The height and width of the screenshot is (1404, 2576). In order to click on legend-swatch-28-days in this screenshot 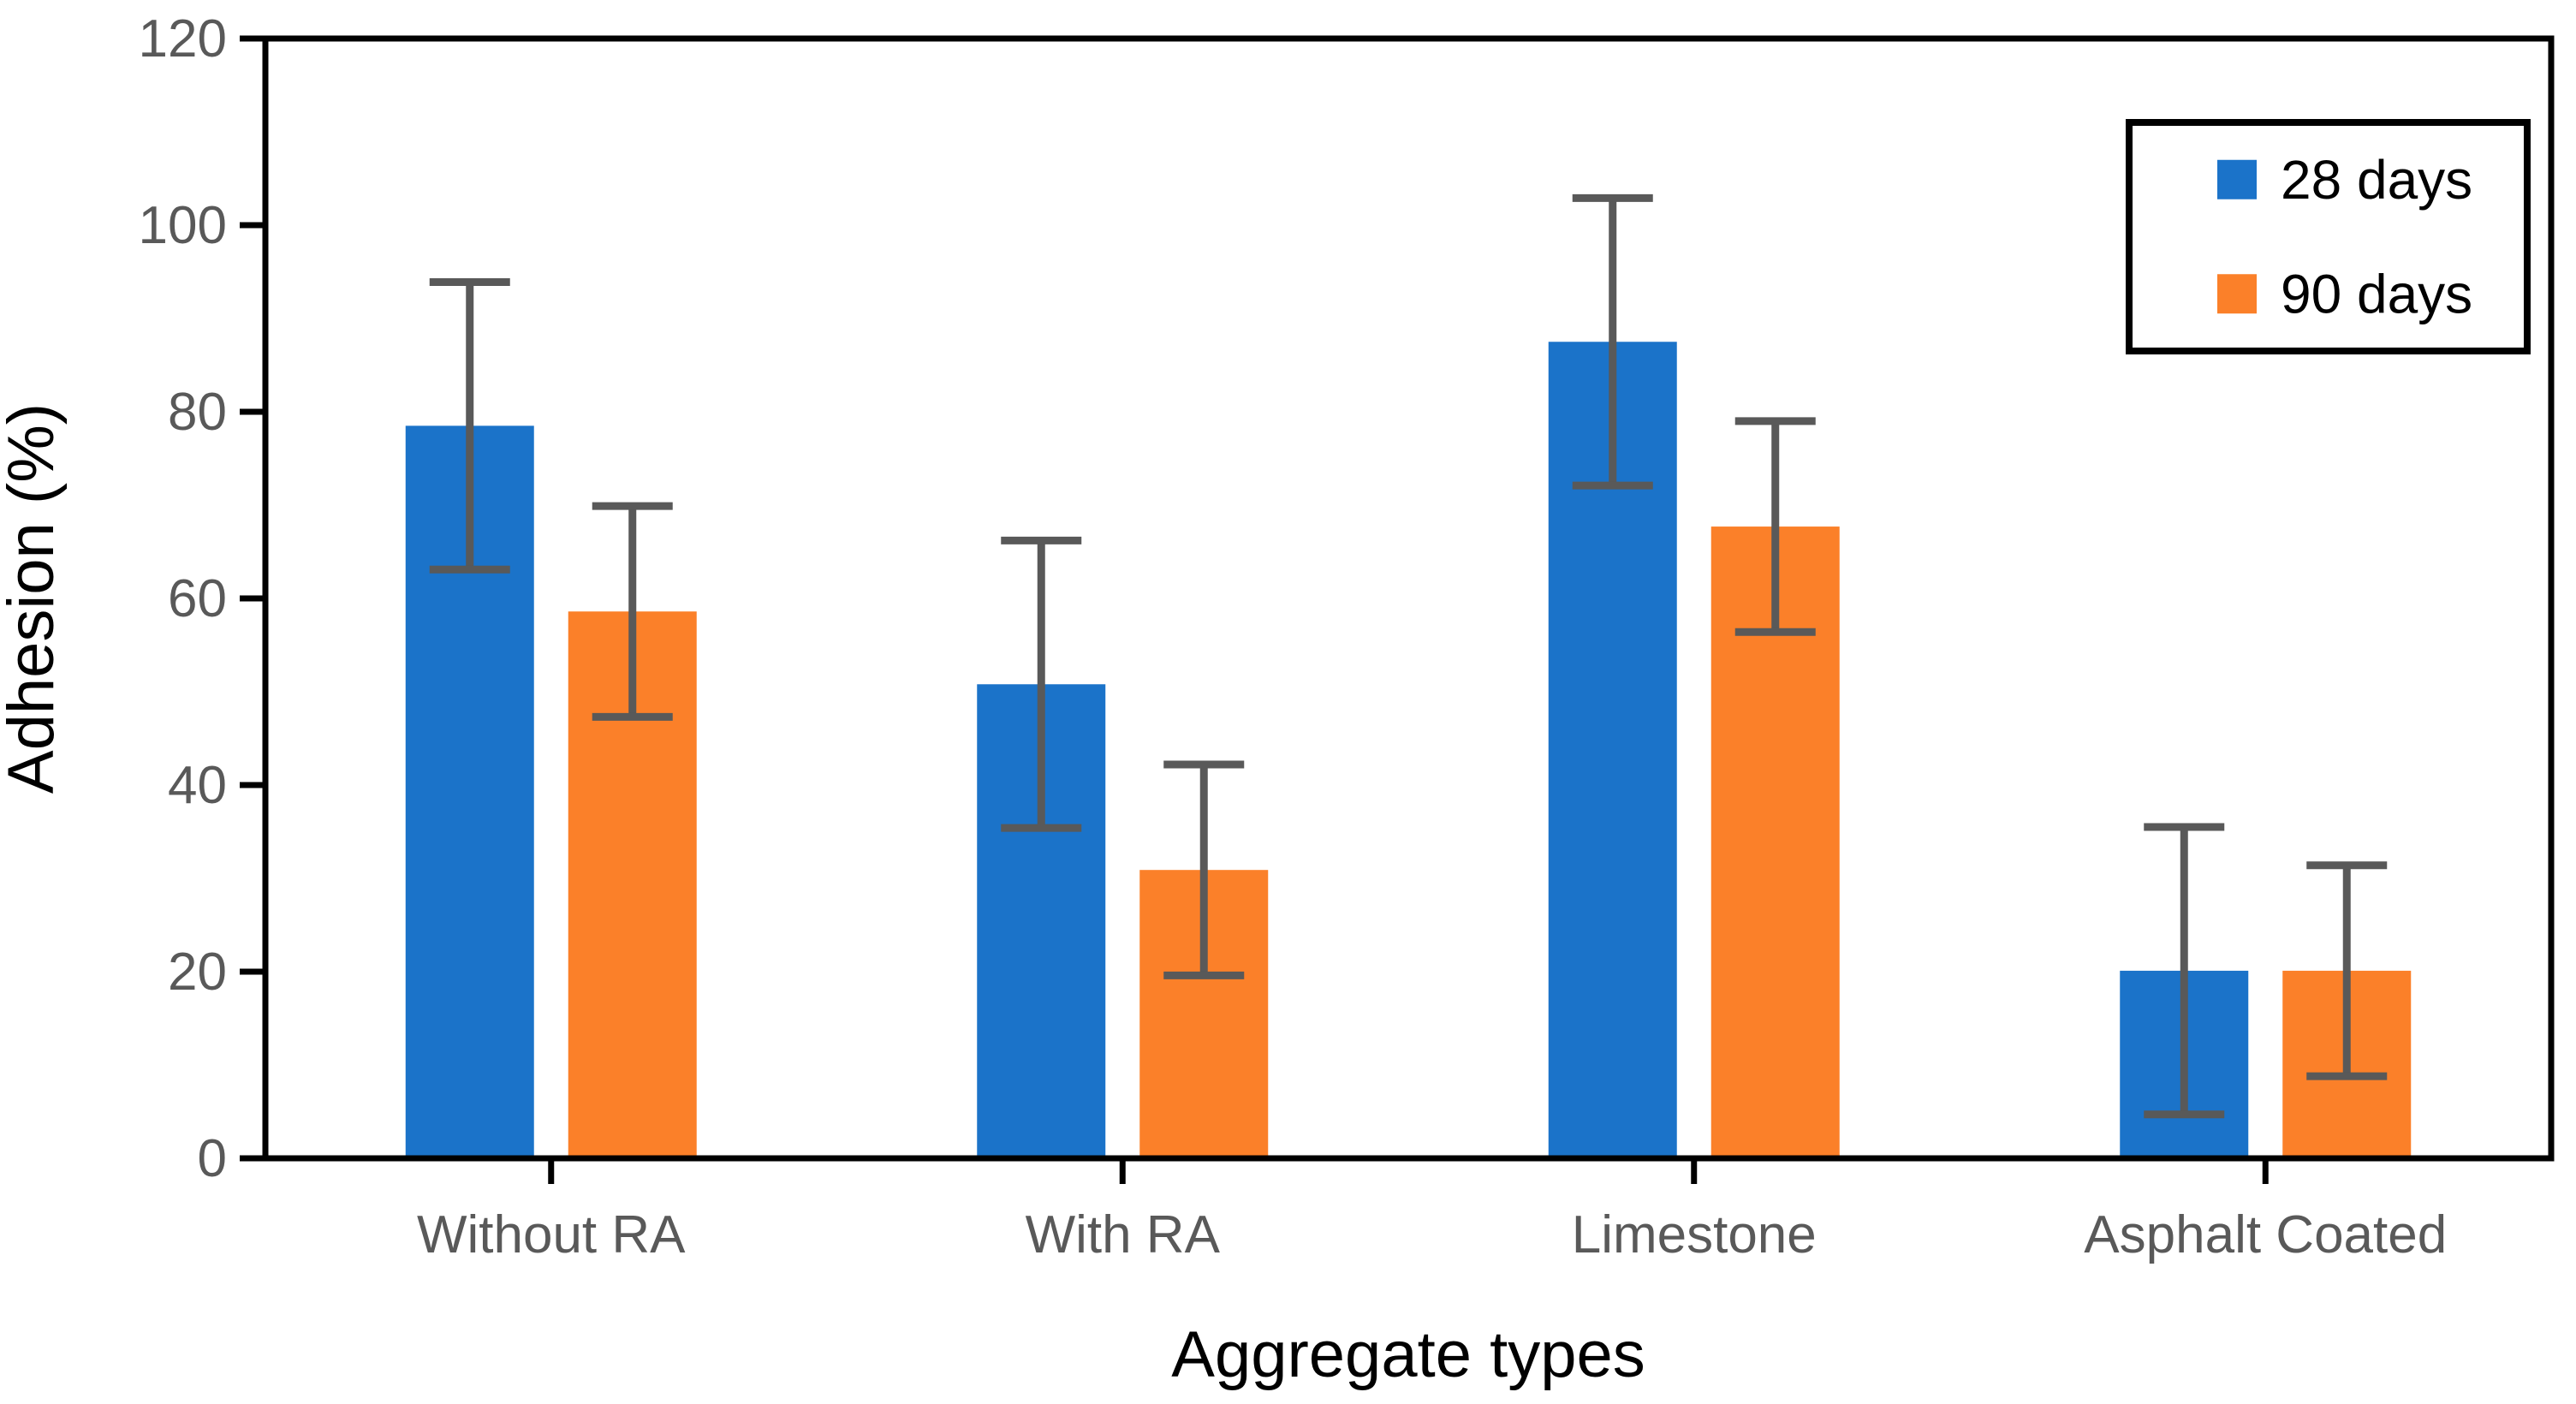, I will do `click(2237, 179)`.